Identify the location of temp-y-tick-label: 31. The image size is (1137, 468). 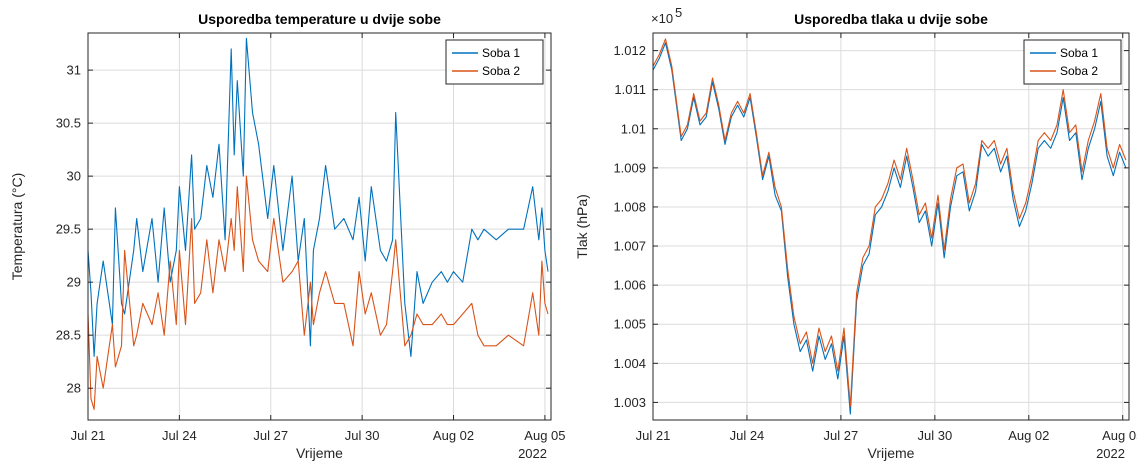
(74, 70).